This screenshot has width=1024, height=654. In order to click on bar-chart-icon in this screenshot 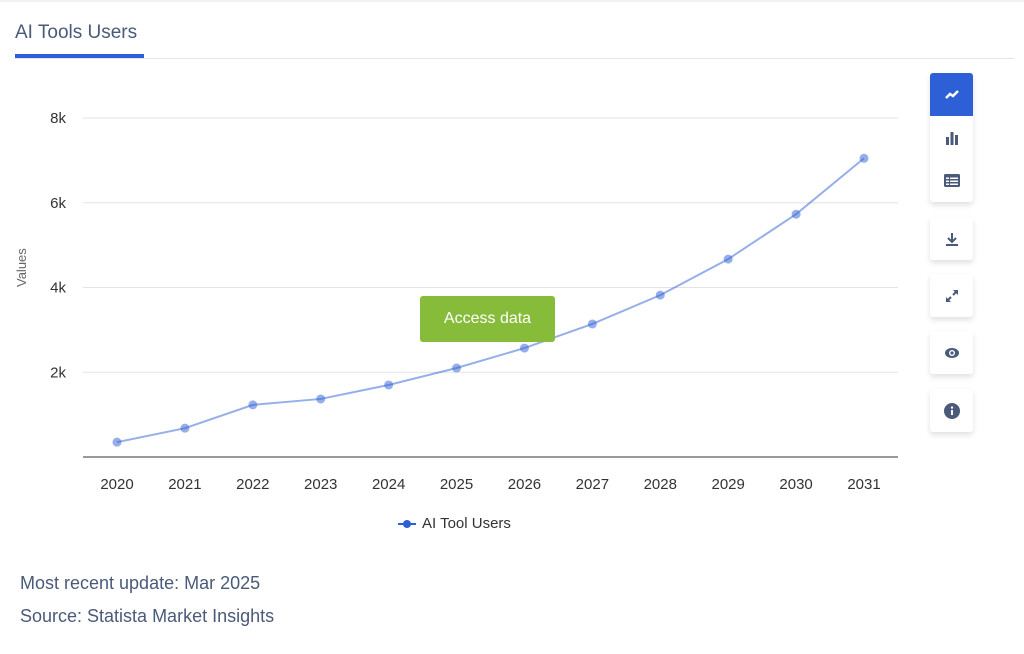, I will do `click(951, 138)`.